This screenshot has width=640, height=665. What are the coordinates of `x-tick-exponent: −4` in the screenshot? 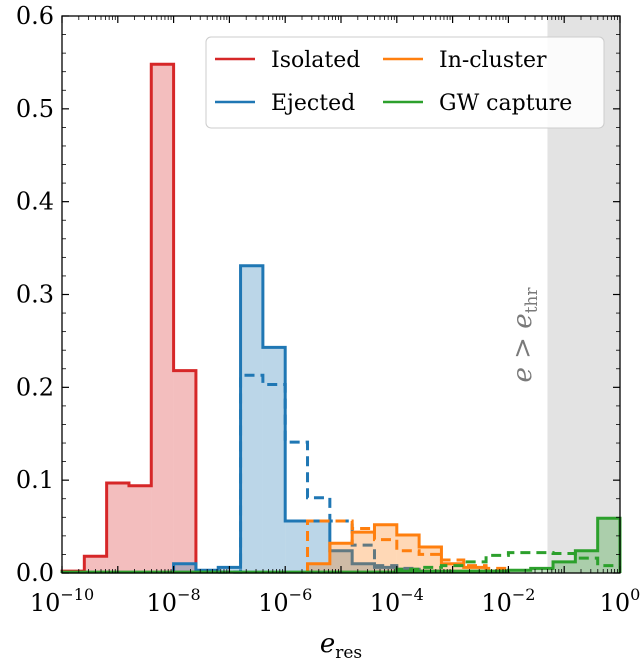 It's located at (412, 594).